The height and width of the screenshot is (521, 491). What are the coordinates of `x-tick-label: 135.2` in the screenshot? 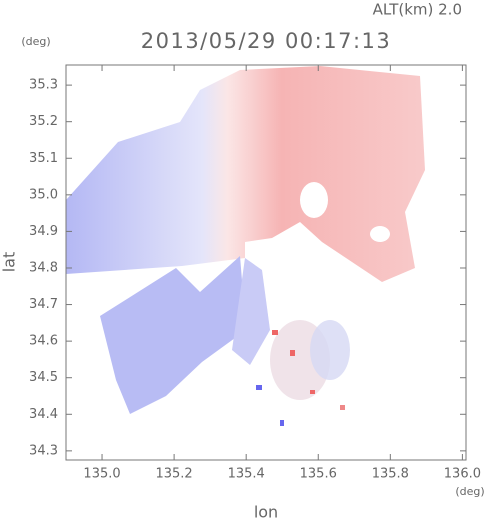 It's located at (173, 474).